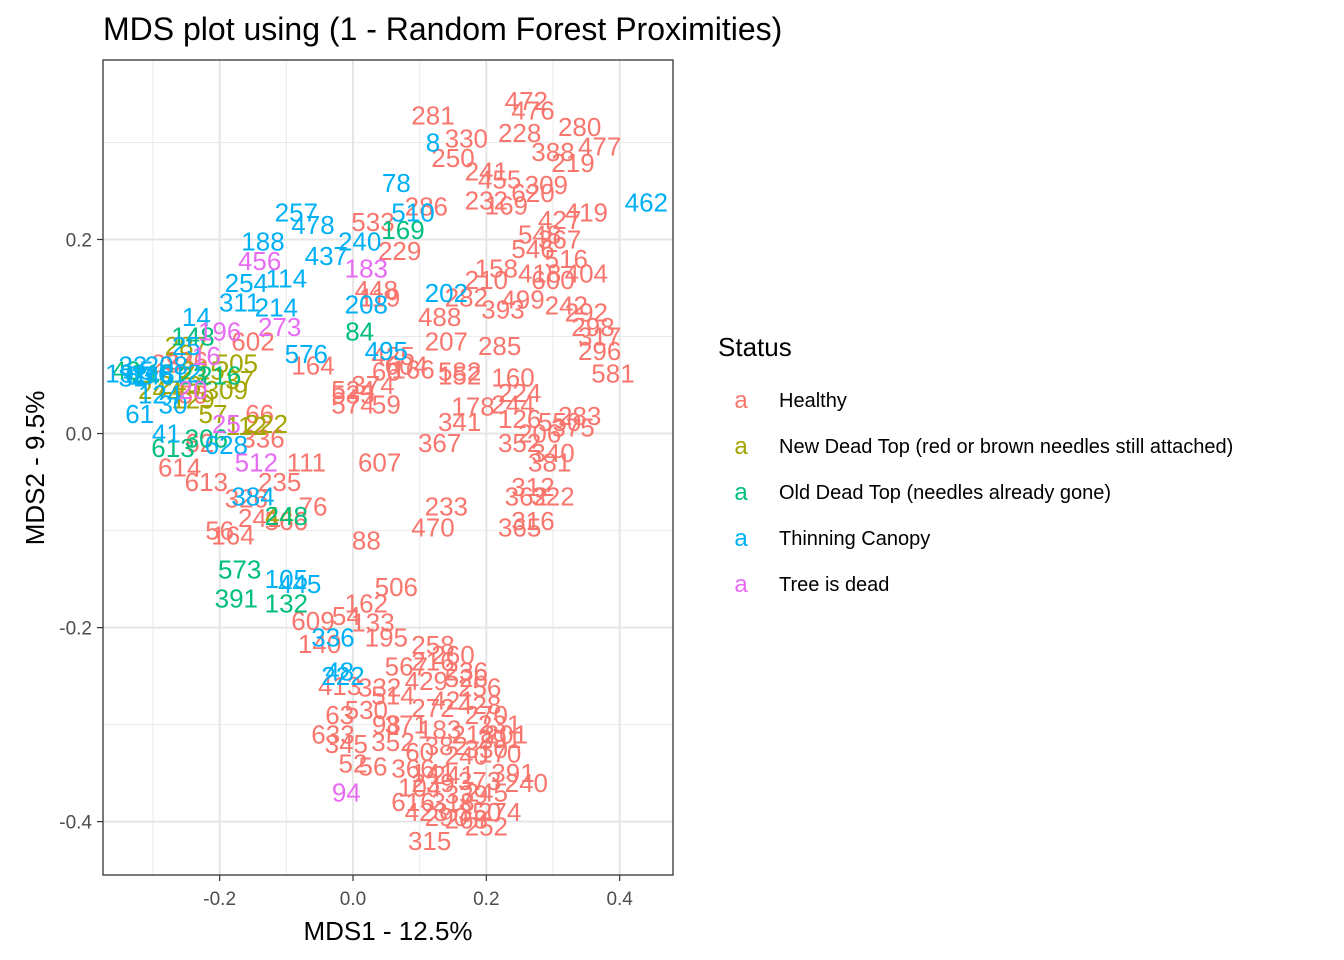 The width and height of the screenshot is (1344, 960). I want to click on point-label: 455, so click(499, 179).